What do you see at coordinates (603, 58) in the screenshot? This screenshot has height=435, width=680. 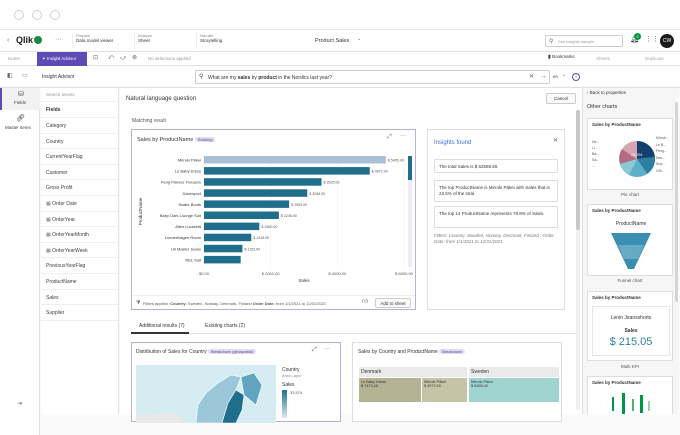 I see `sheets-button: Sheets` at bounding box center [603, 58].